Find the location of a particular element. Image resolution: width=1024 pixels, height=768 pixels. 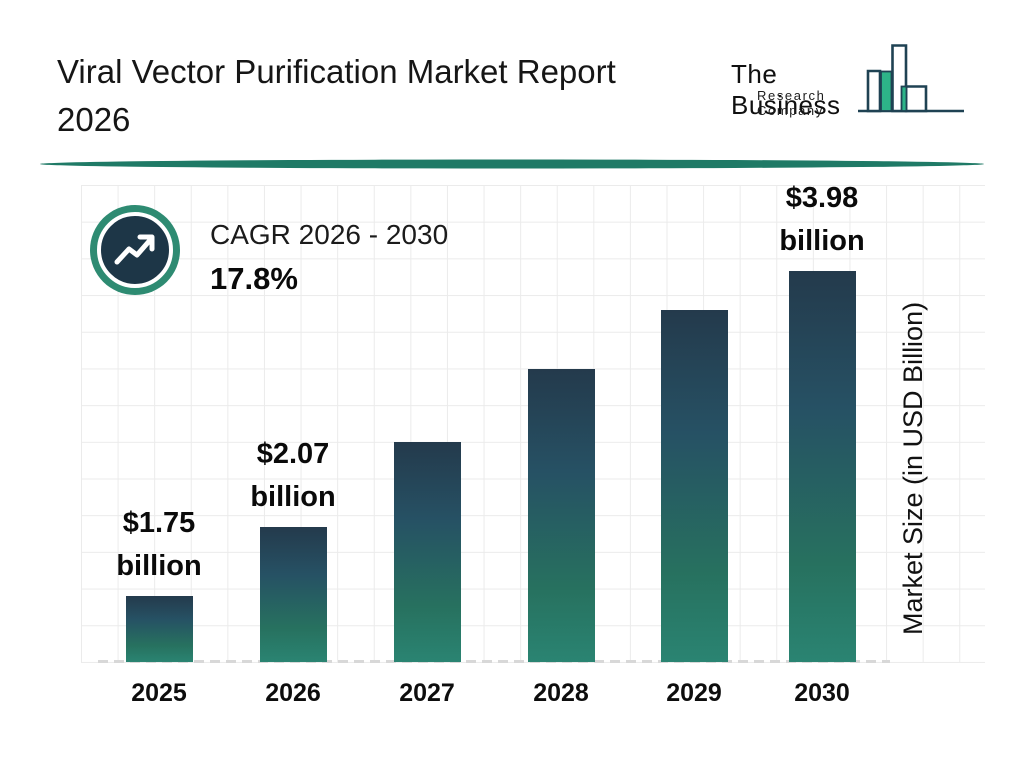

cagr-value: 17.8% is located at coordinates (254, 278).